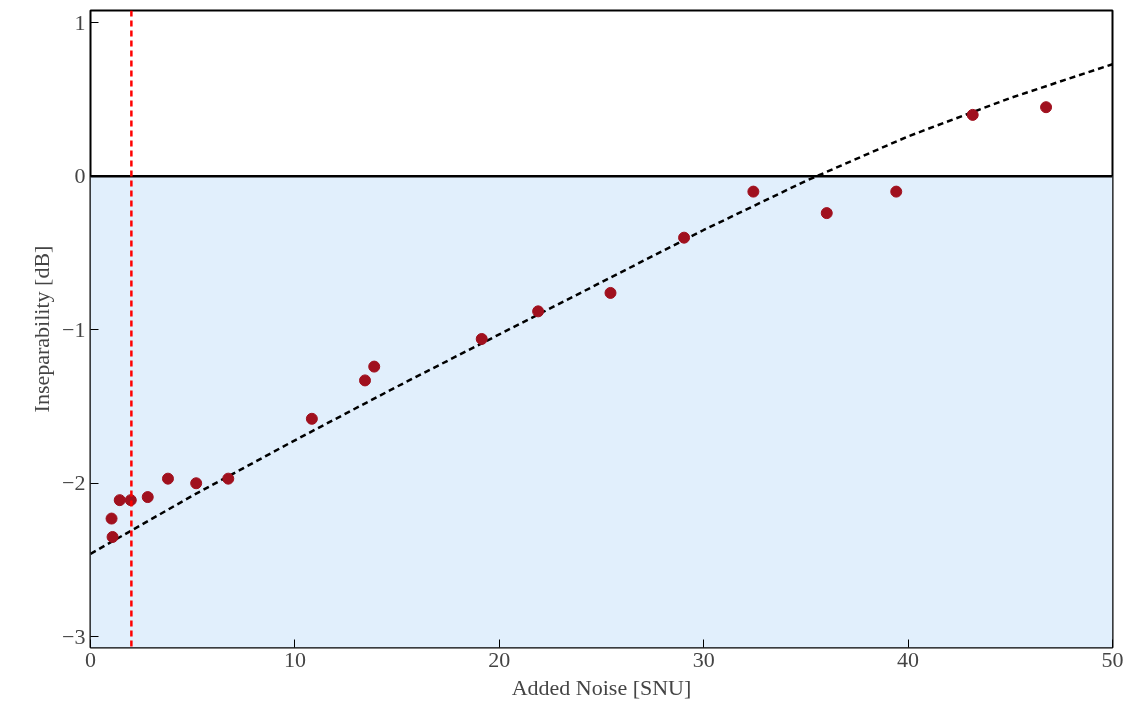 The width and height of the screenshot is (1132, 717). What do you see at coordinates (74, 636) in the screenshot?
I see `y-tick-label: −3` at bounding box center [74, 636].